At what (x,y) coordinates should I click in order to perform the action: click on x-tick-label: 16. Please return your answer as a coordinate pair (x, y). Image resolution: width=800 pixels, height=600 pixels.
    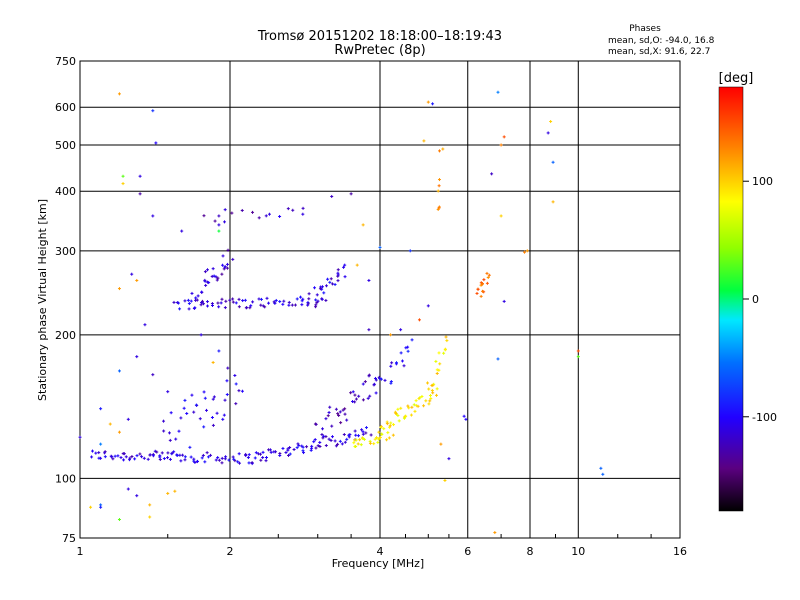
    Looking at the image, I should click on (680, 551).